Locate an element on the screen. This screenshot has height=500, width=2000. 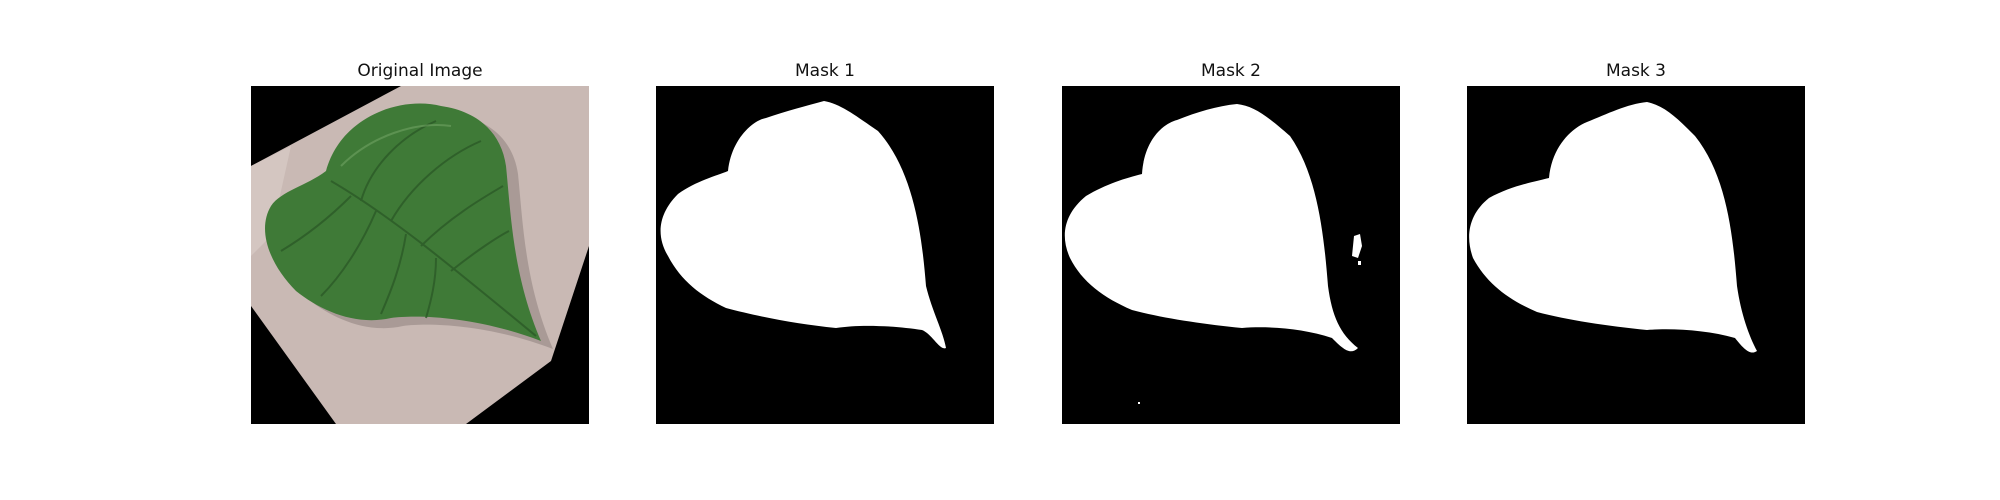
panel-mask-2: Mask 2 is located at coordinates (1231, 240).